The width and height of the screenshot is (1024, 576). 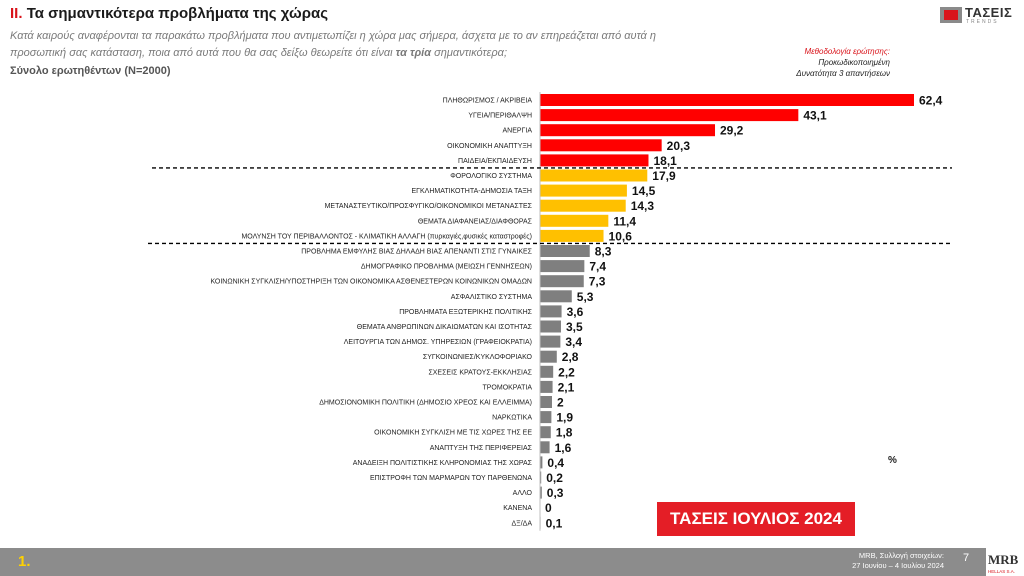 I want to click on value-label: 2, so click(x=560, y=403).